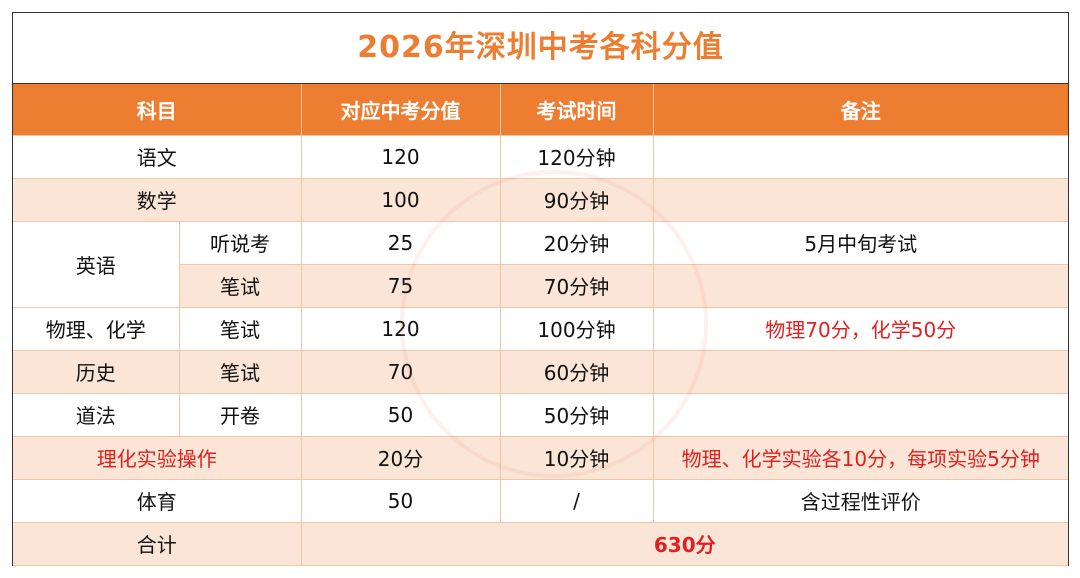  I want to click on header-note: 备注, so click(860, 109).